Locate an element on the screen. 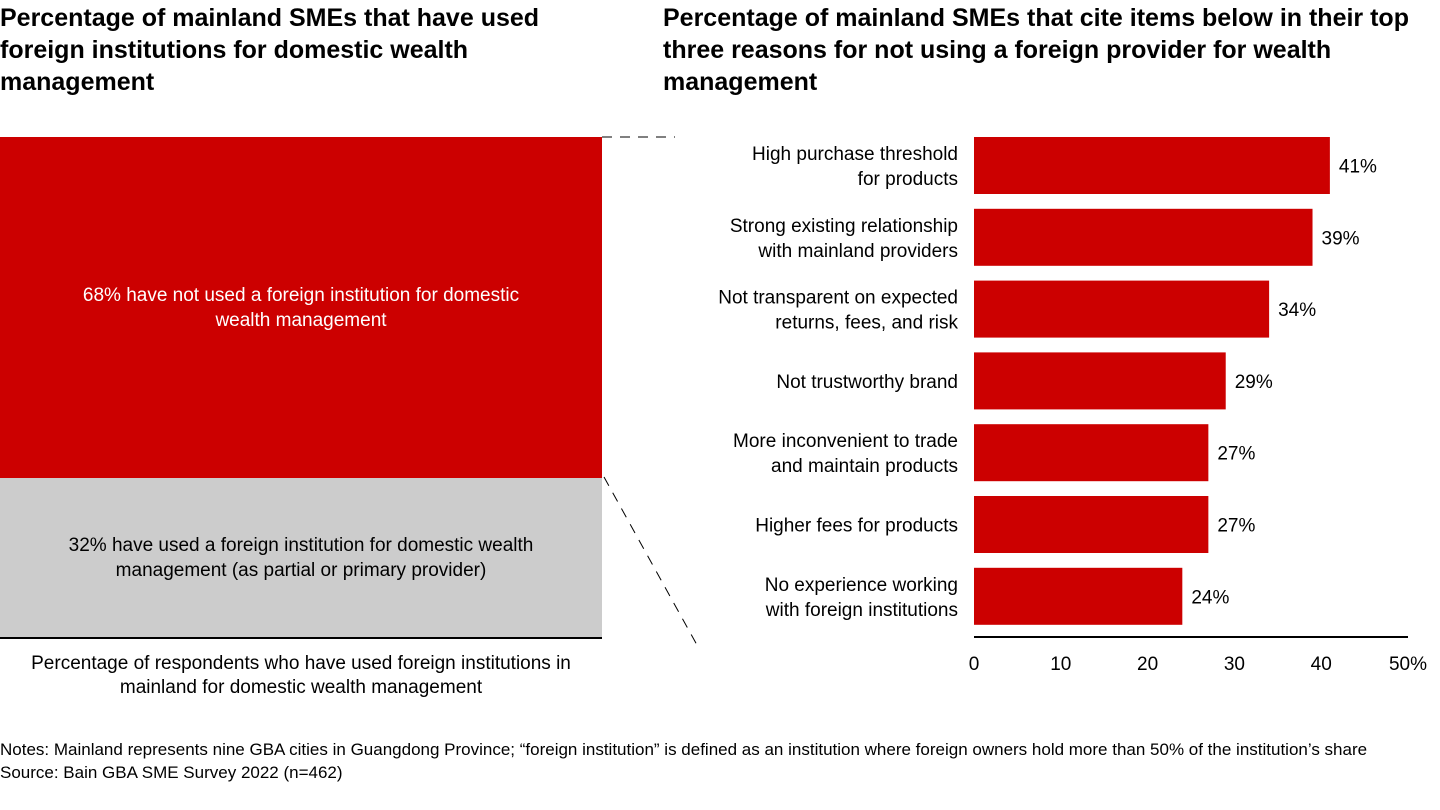  category-label-3-0: Not trustworthy brand is located at coordinates (867, 382).